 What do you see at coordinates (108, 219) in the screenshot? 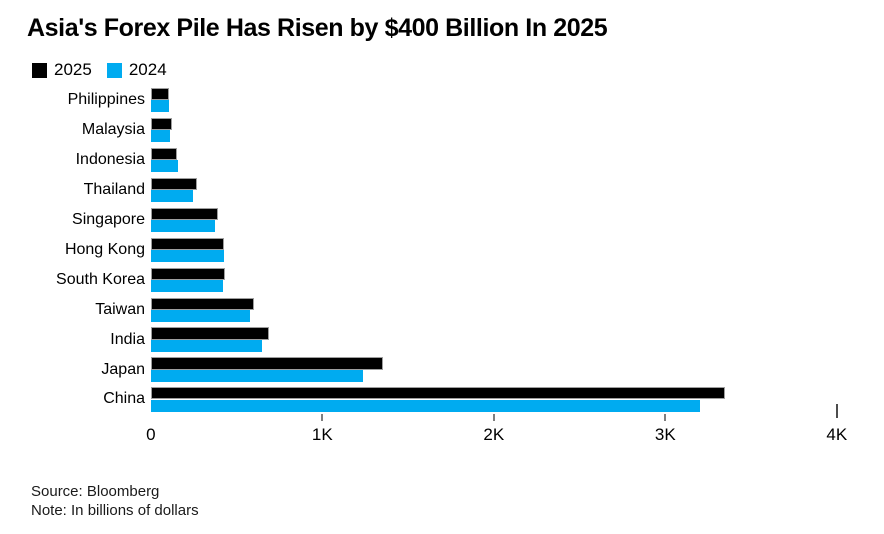
I see `category-label-singapore: Singapore` at bounding box center [108, 219].